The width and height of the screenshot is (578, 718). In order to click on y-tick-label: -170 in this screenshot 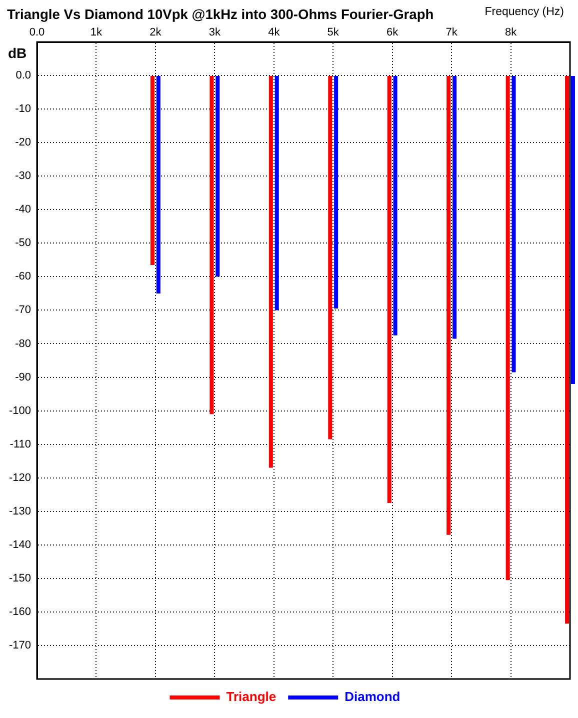, I will do `click(19, 646)`.